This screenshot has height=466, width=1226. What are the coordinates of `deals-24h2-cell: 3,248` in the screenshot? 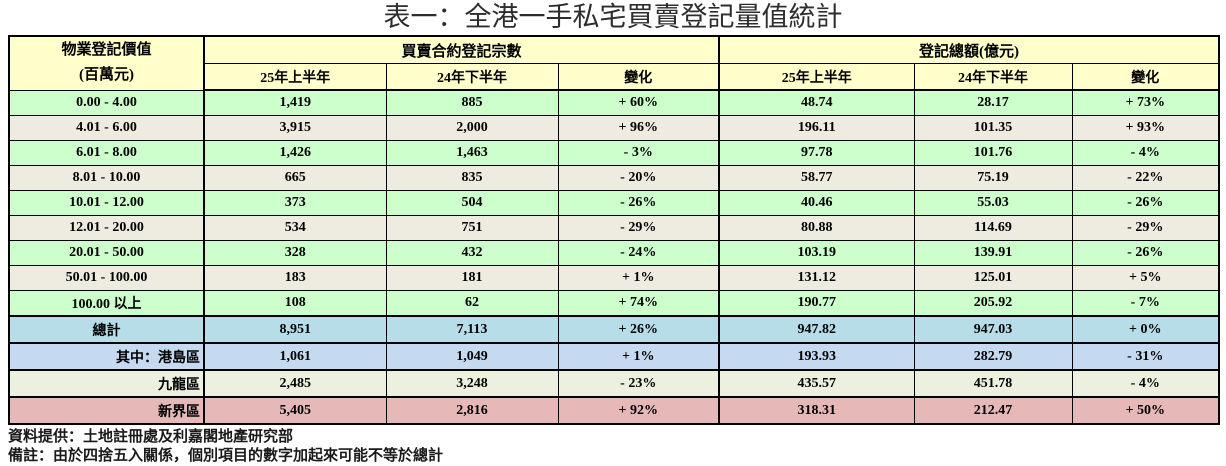 It's located at (472, 383).